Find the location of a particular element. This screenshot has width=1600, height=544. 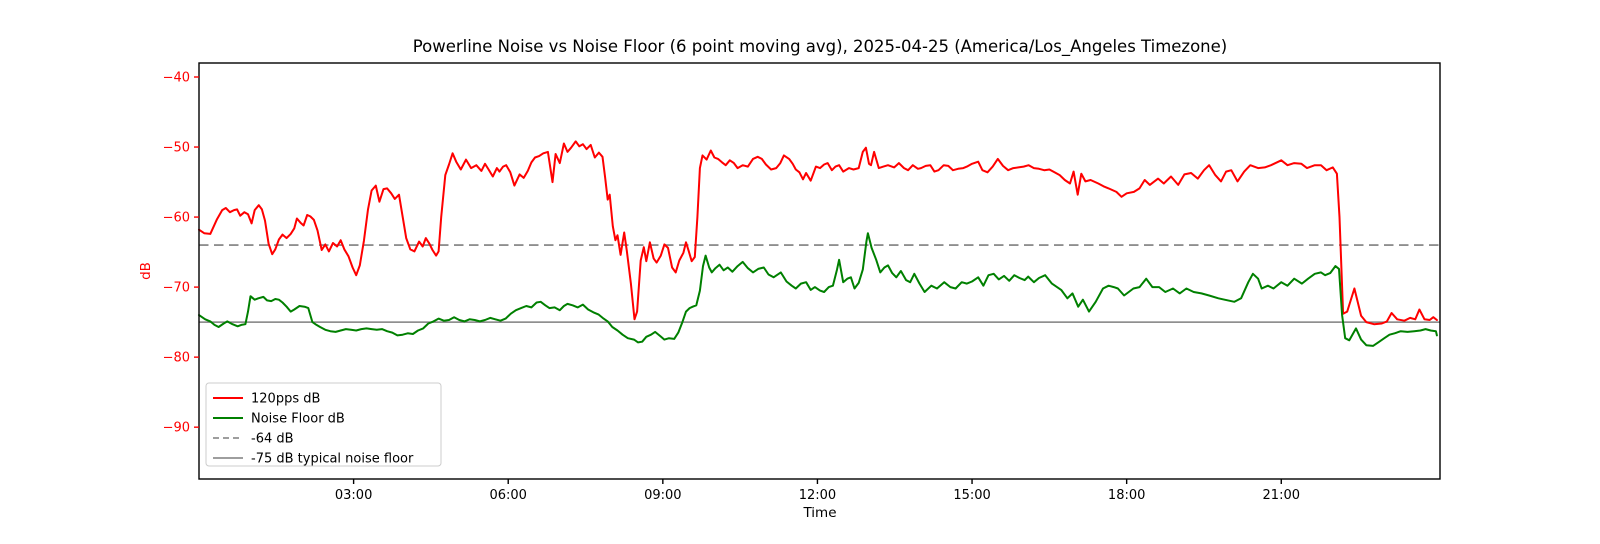

y-tick-label: −60 is located at coordinates (176, 218).